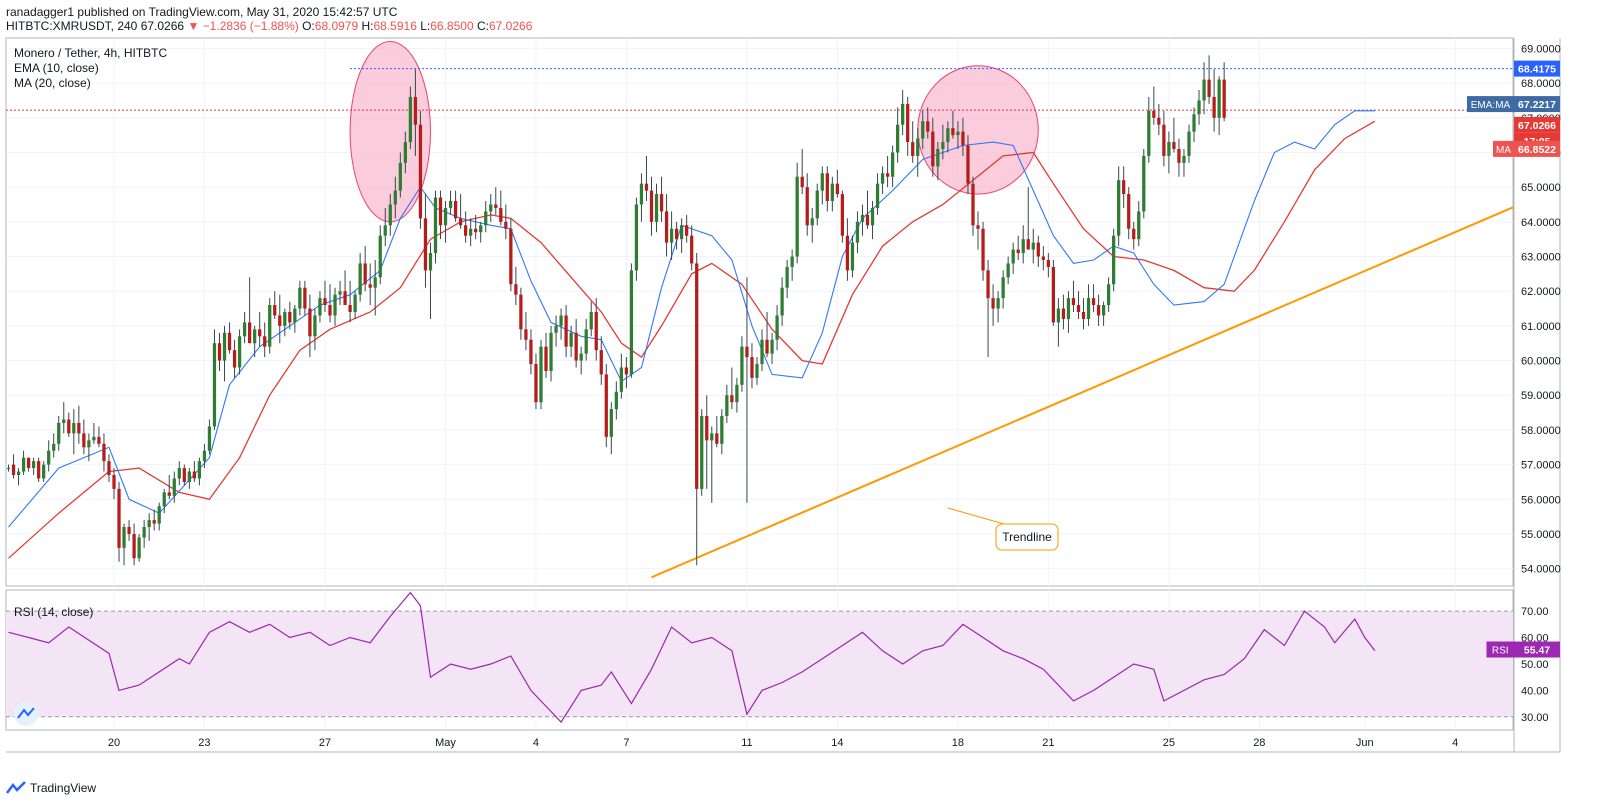 This screenshot has width=1600, height=805. Describe the element at coordinates (1537, 649) in the screenshot. I see `rsi-current-label-bg` at that location.